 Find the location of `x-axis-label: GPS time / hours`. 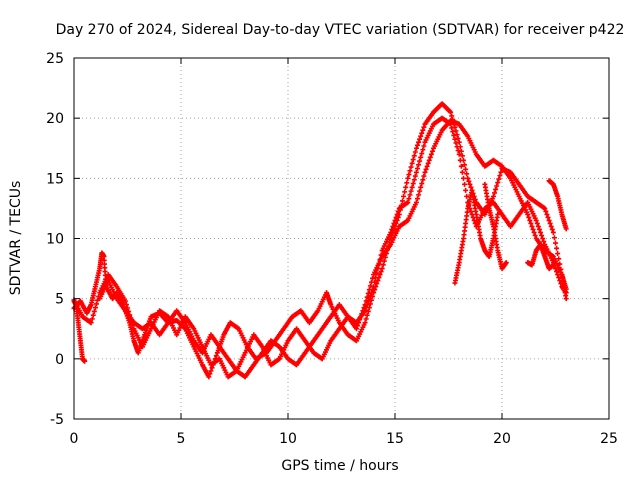

x-axis-label: GPS time / hours is located at coordinates (339, 466).